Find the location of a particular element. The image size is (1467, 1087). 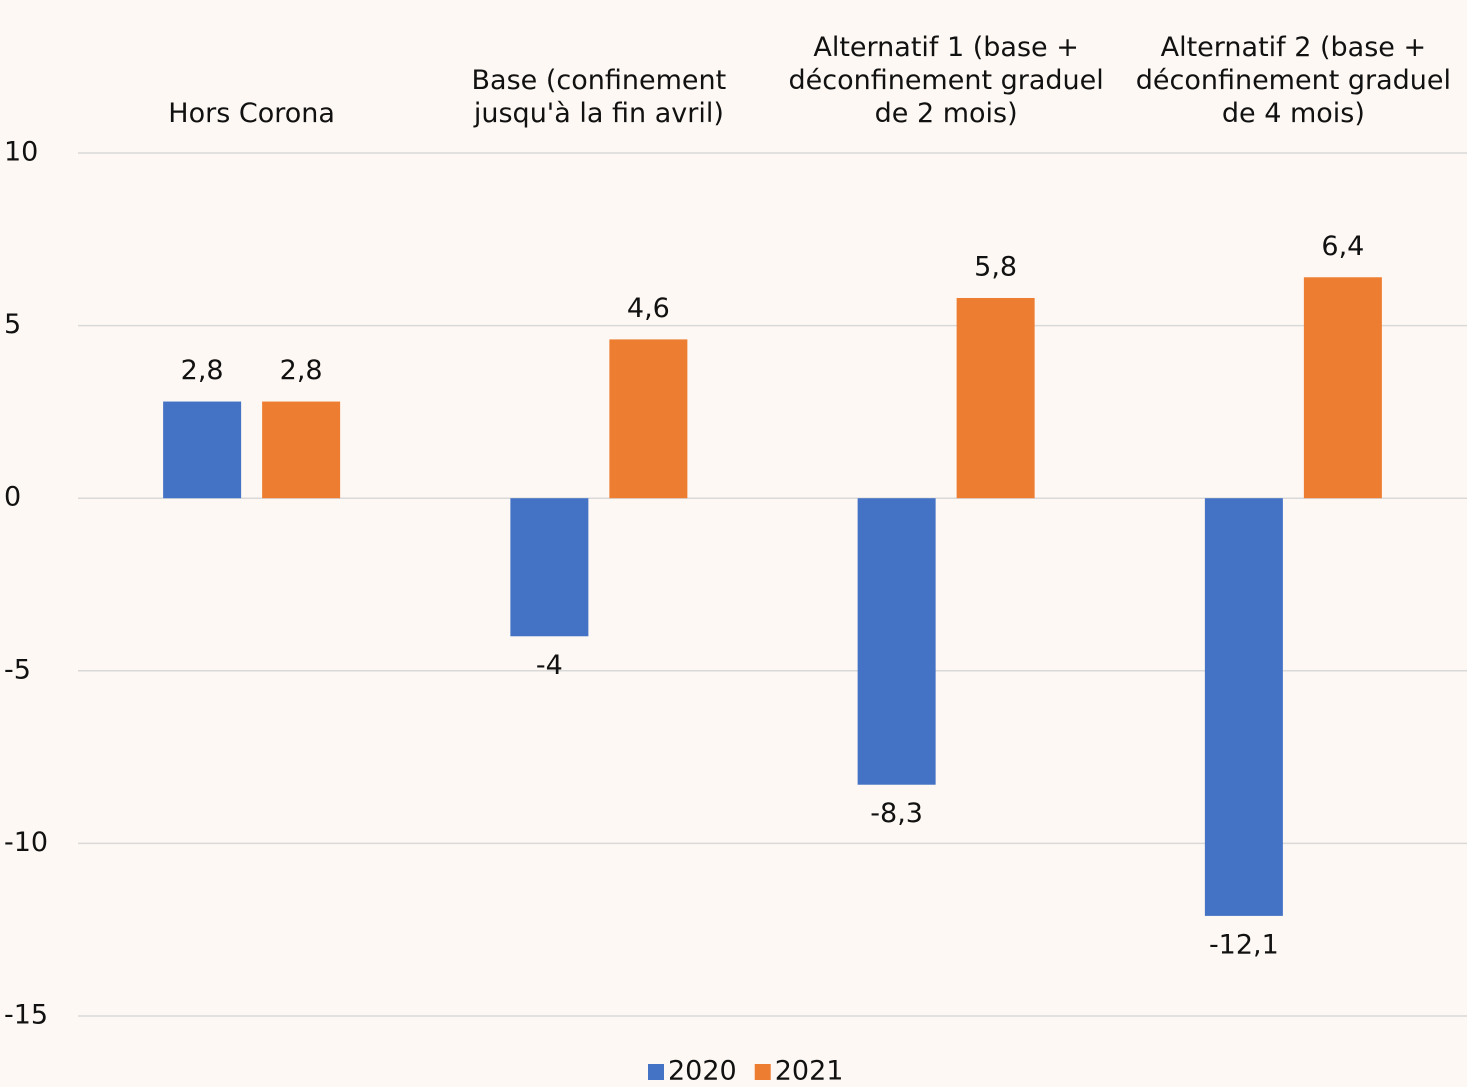

y-tick-label: -15 is located at coordinates (26, 1015).